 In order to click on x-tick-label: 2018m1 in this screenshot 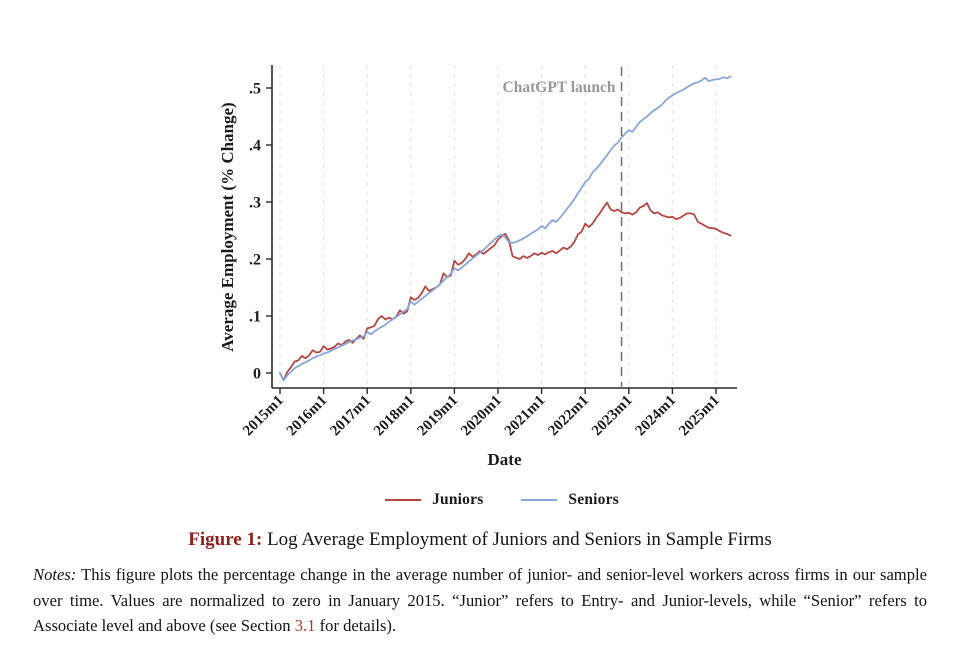, I will do `click(394, 416)`.